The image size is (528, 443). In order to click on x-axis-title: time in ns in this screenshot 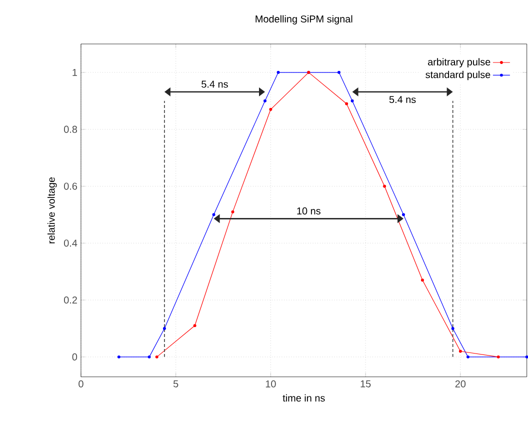, I will do `click(303, 398)`.